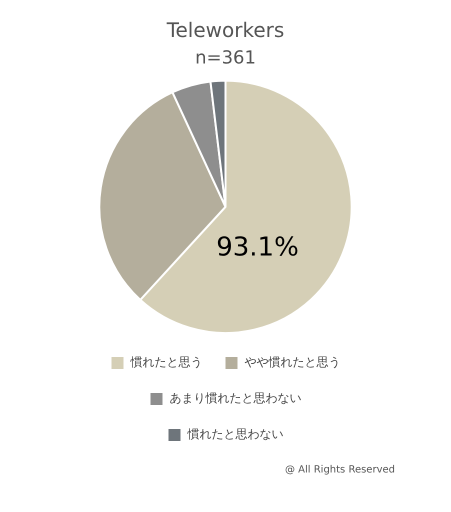 The width and height of the screenshot is (451, 512). Describe the element at coordinates (225, 57) in the screenshot. I see `chart-subtitle: n=361` at that location.